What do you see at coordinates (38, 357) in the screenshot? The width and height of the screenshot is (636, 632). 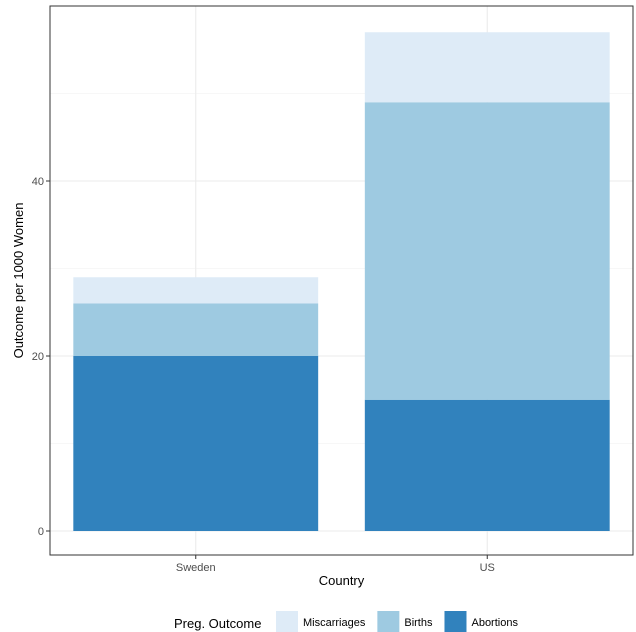 I see `y-tick-label: 20` at bounding box center [38, 357].